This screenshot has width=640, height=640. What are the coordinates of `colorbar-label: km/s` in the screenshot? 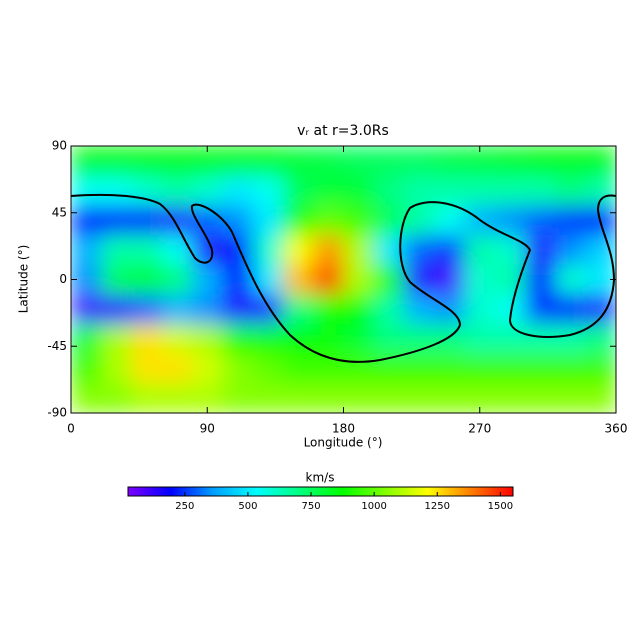 It's located at (320, 478).